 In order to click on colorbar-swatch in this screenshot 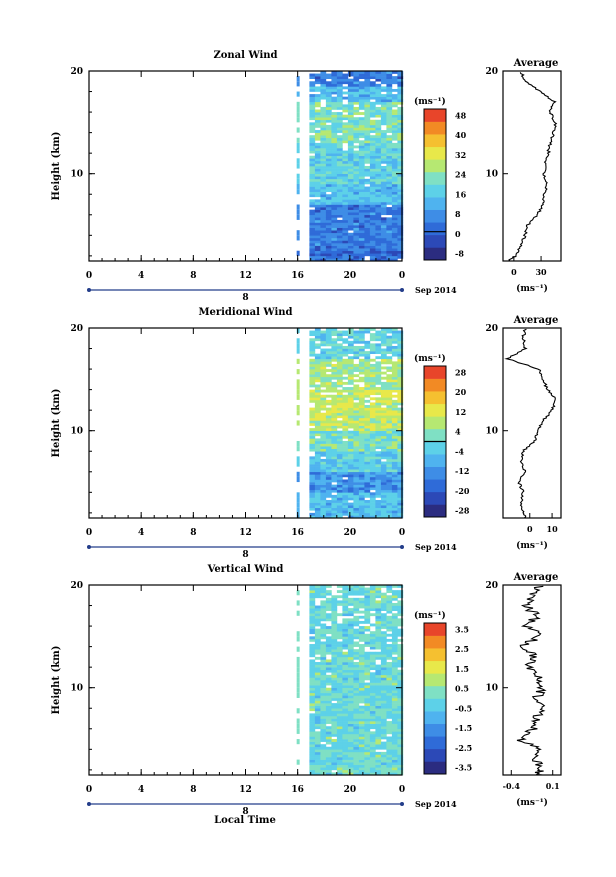, I will do `click(435, 372)`.